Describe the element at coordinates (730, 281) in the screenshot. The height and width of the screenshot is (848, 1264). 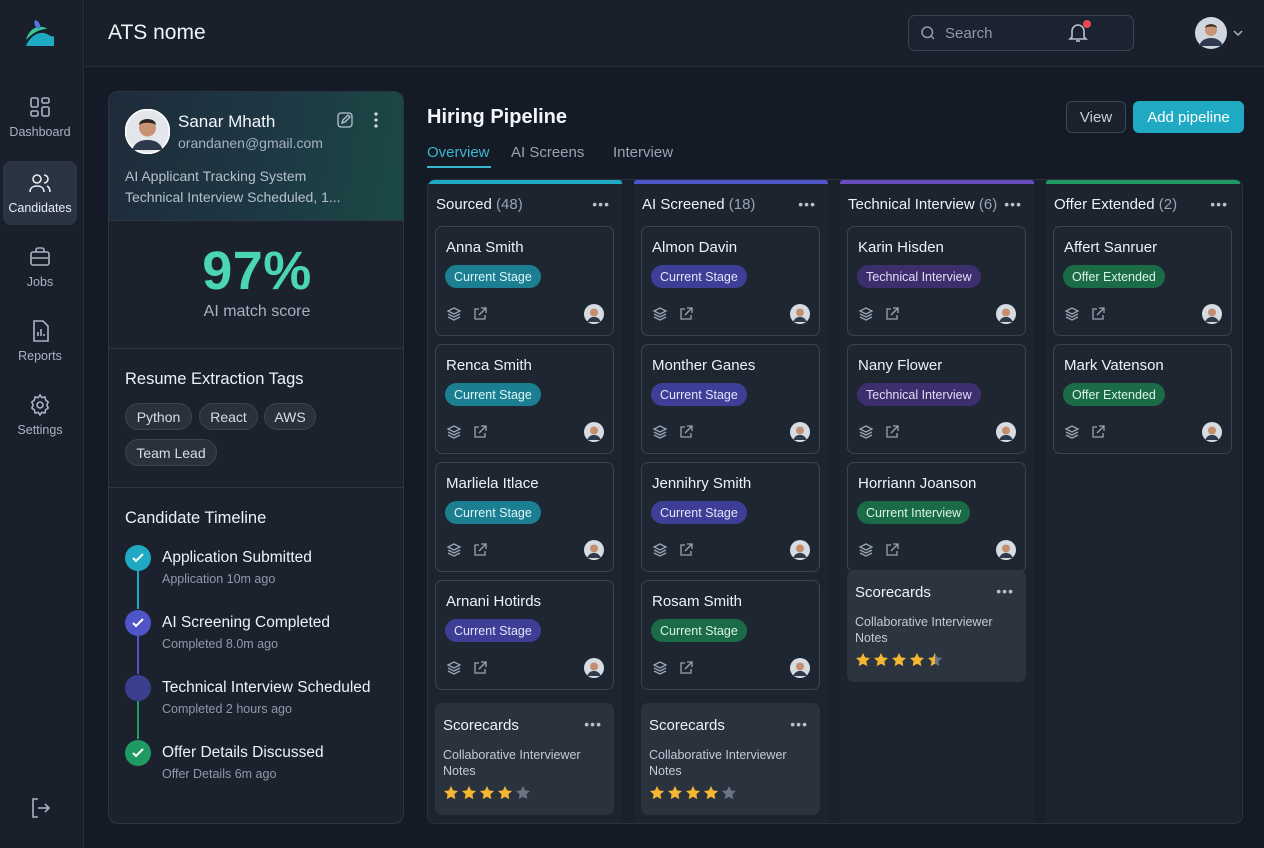
I see `candidate-card: Almon Davin Current Stage` at that location.